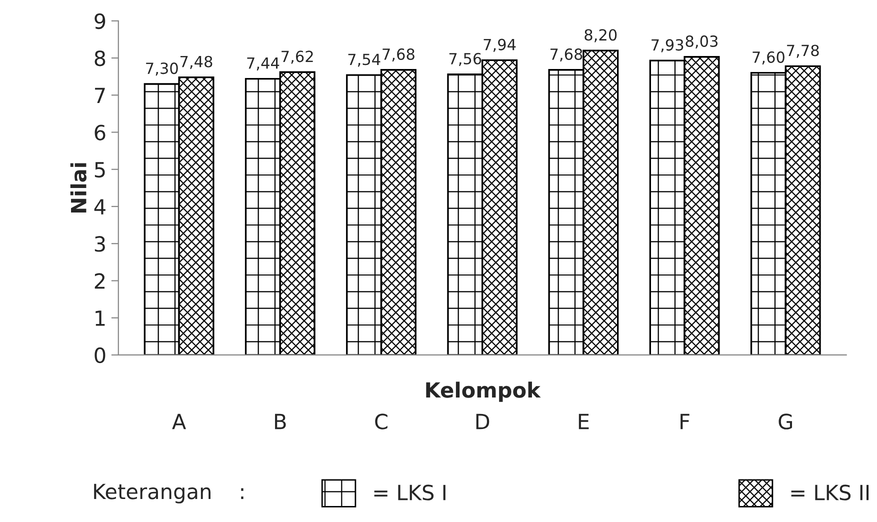 The width and height of the screenshot is (877, 522). I want to click on data-label: 7,93, so click(668, 45).